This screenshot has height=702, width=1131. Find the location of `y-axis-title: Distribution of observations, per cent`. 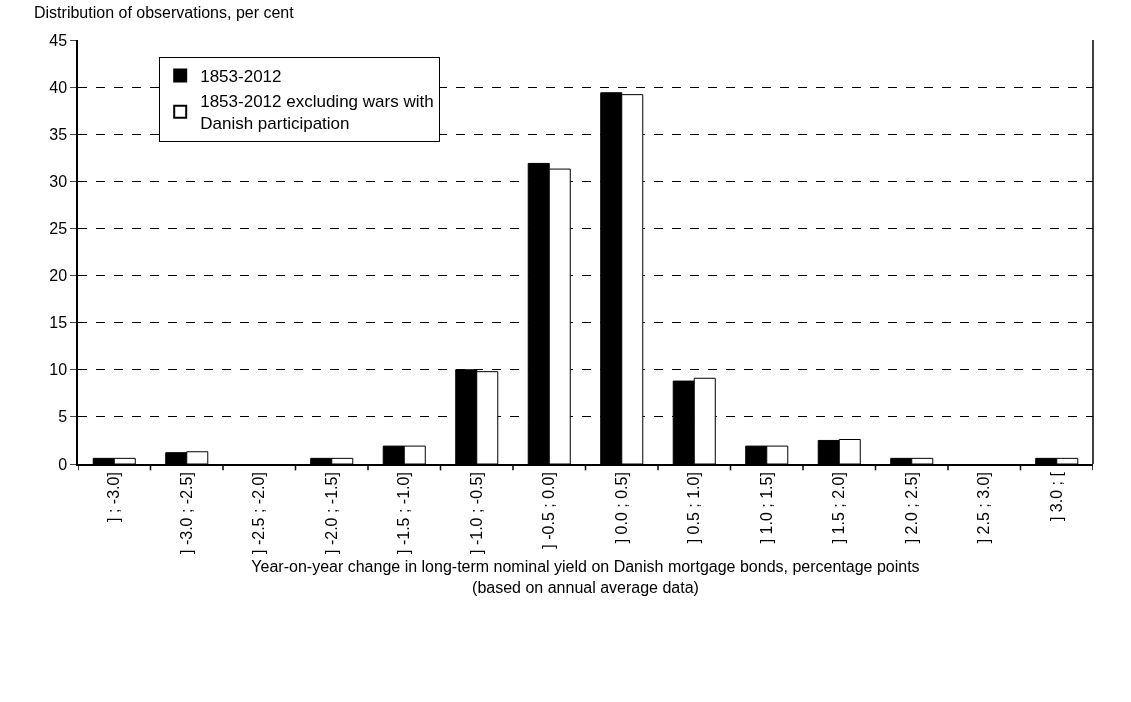

y-axis-title: Distribution of observations, per cent is located at coordinates (164, 12).